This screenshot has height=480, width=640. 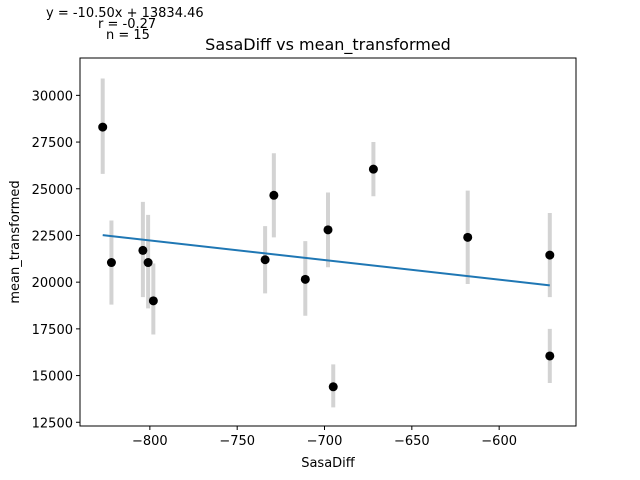 I want to click on y-tick-label-1: 15000, so click(x=52, y=377).